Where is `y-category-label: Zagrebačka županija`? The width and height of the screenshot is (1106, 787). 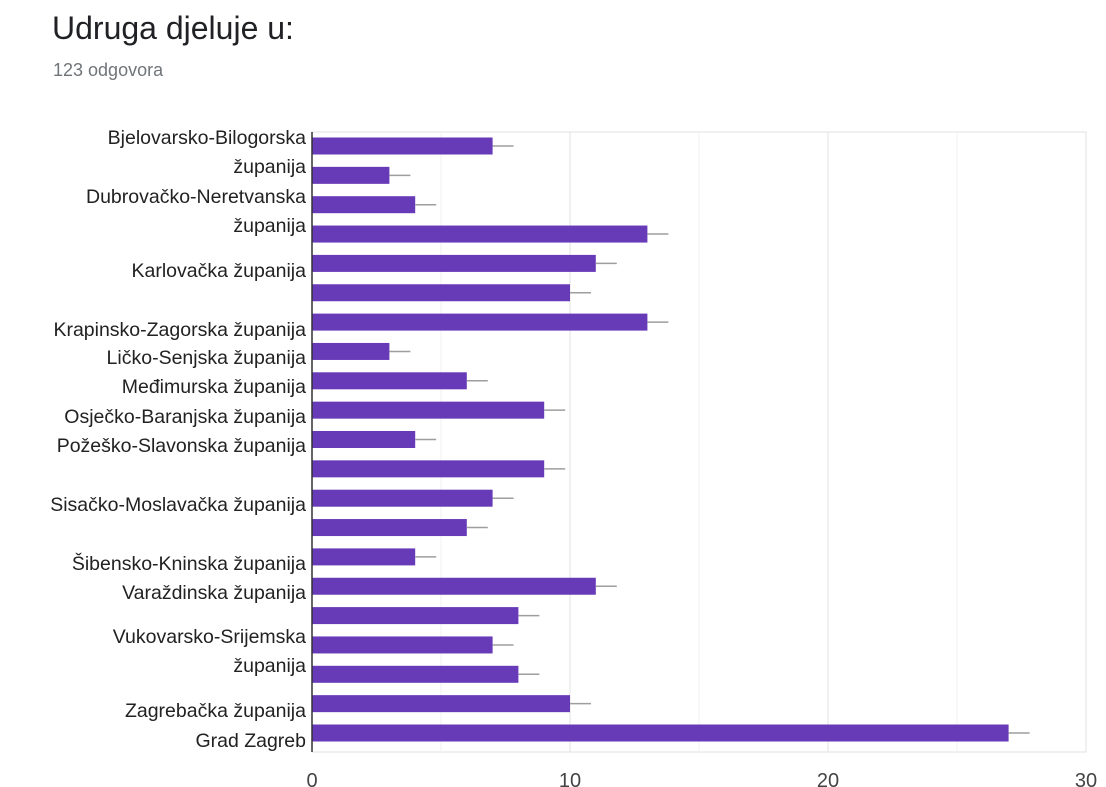 y-category-label: Zagrebačka županija is located at coordinates (215, 711).